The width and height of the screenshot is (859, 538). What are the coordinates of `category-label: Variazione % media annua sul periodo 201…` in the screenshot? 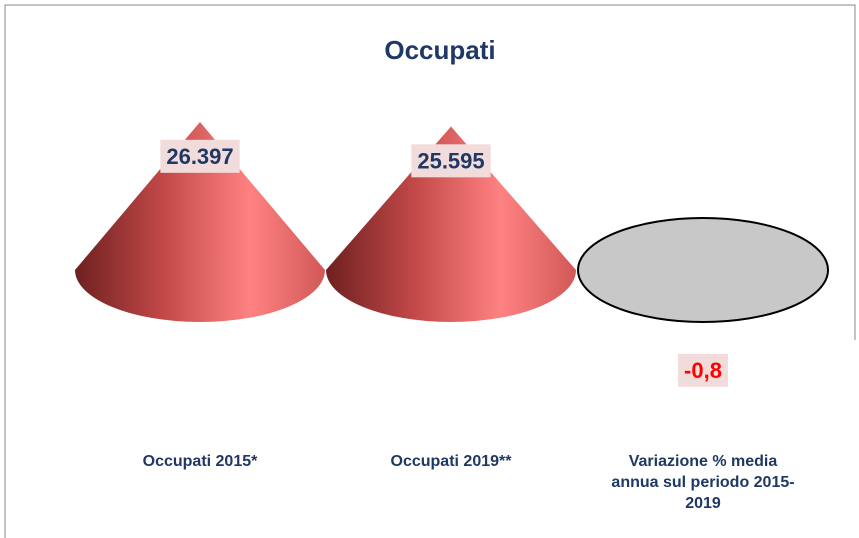 It's located at (703, 482).